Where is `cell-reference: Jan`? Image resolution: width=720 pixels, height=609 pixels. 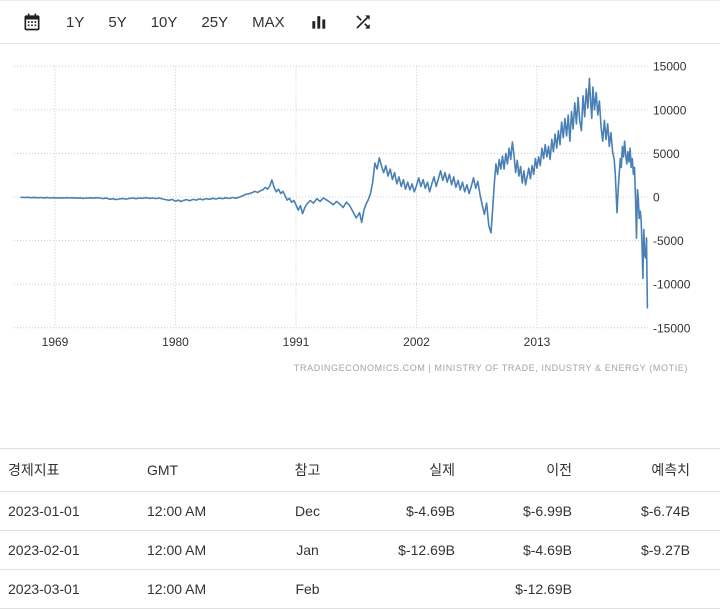 cell-reference: Jan is located at coordinates (307, 550).